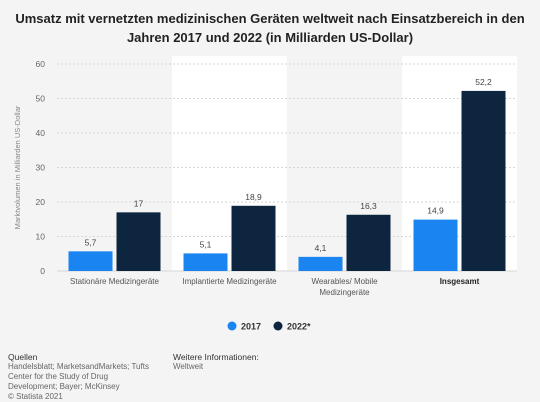  What do you see at coordinates (344, 292) in the screenshot?
I see `x-tick-label: Medizingeräte` at bounding box center [344, 292].